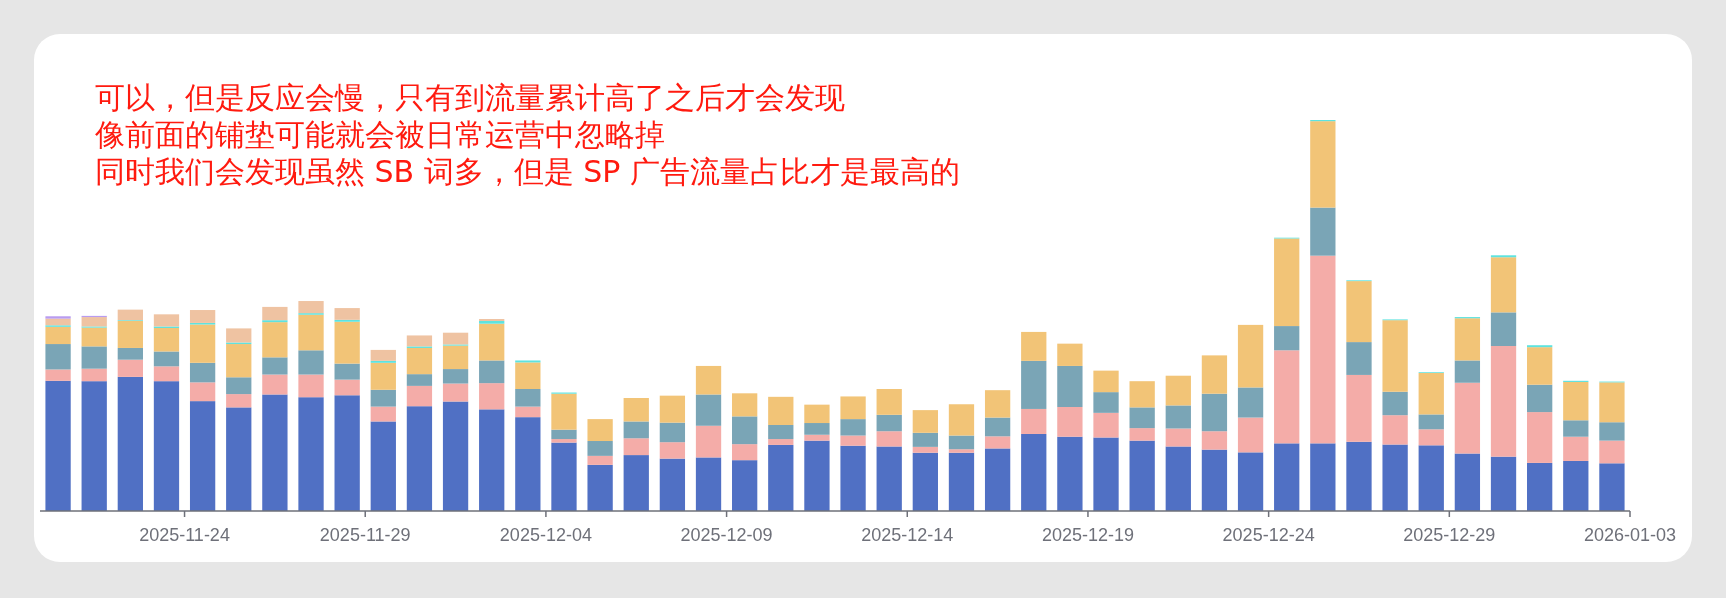  I want to click on x-tick-label: 2026-01-03, so click(1630, 535).